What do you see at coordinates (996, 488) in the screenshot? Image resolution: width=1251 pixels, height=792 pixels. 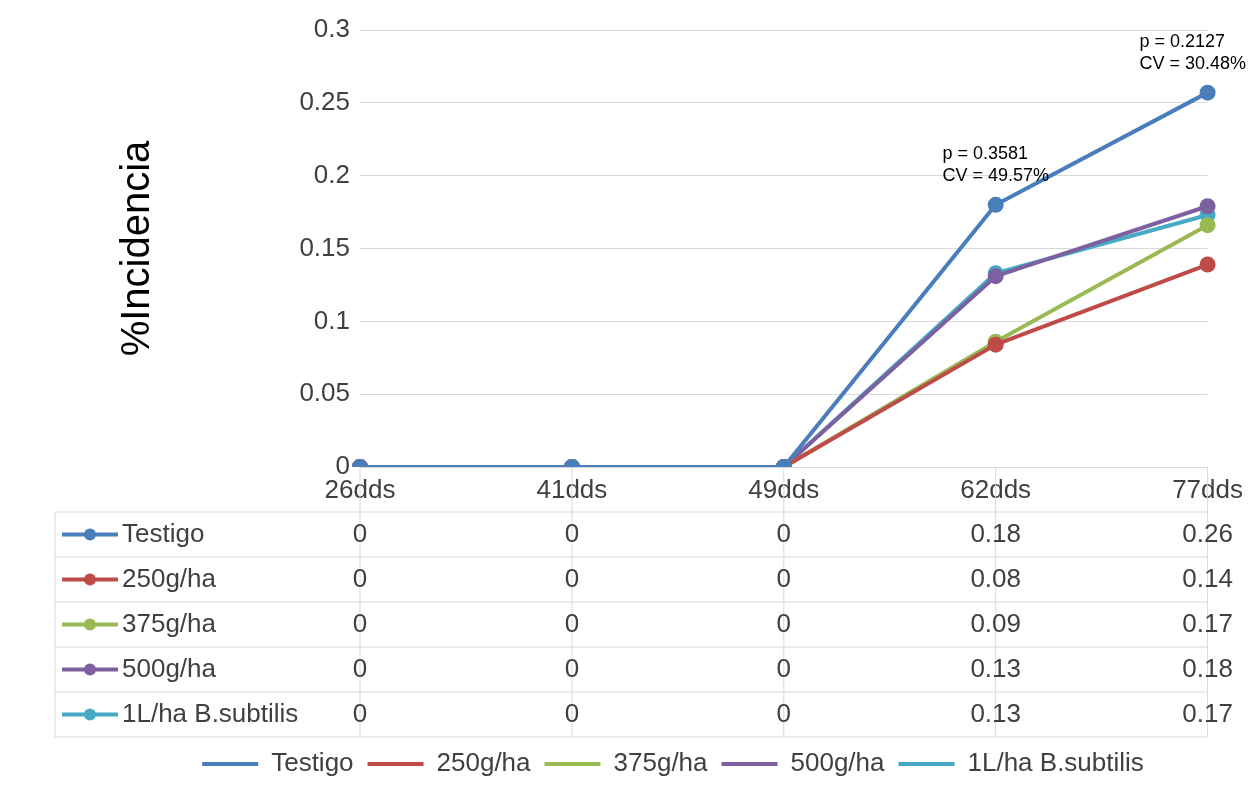 I see `x-tick-label: 62dds` at bounding box center [996, 488].